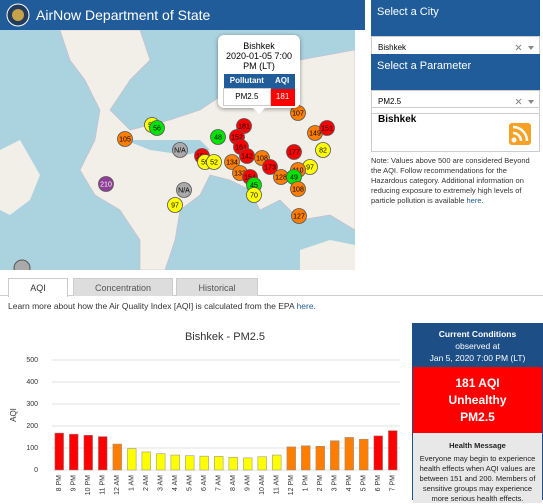 The width and height of the screenshot is (543, 504). I want to click on note-end: ., so click(482, 200).